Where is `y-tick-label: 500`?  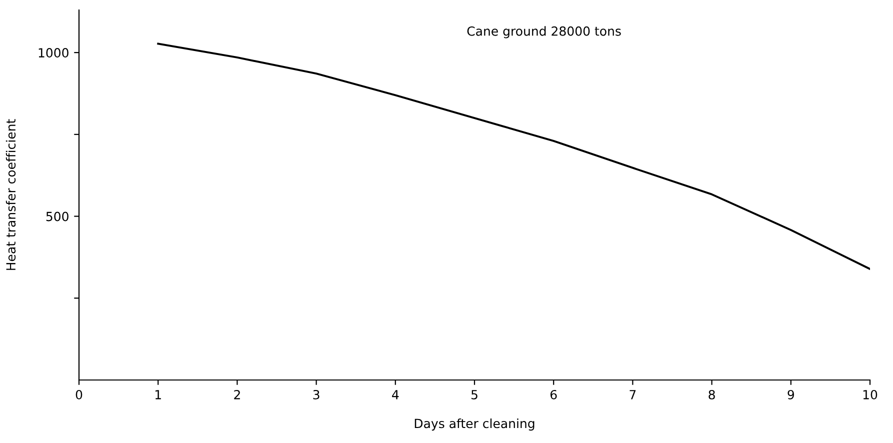
y-tick-label: 500 is located at coordinates (57, 217).